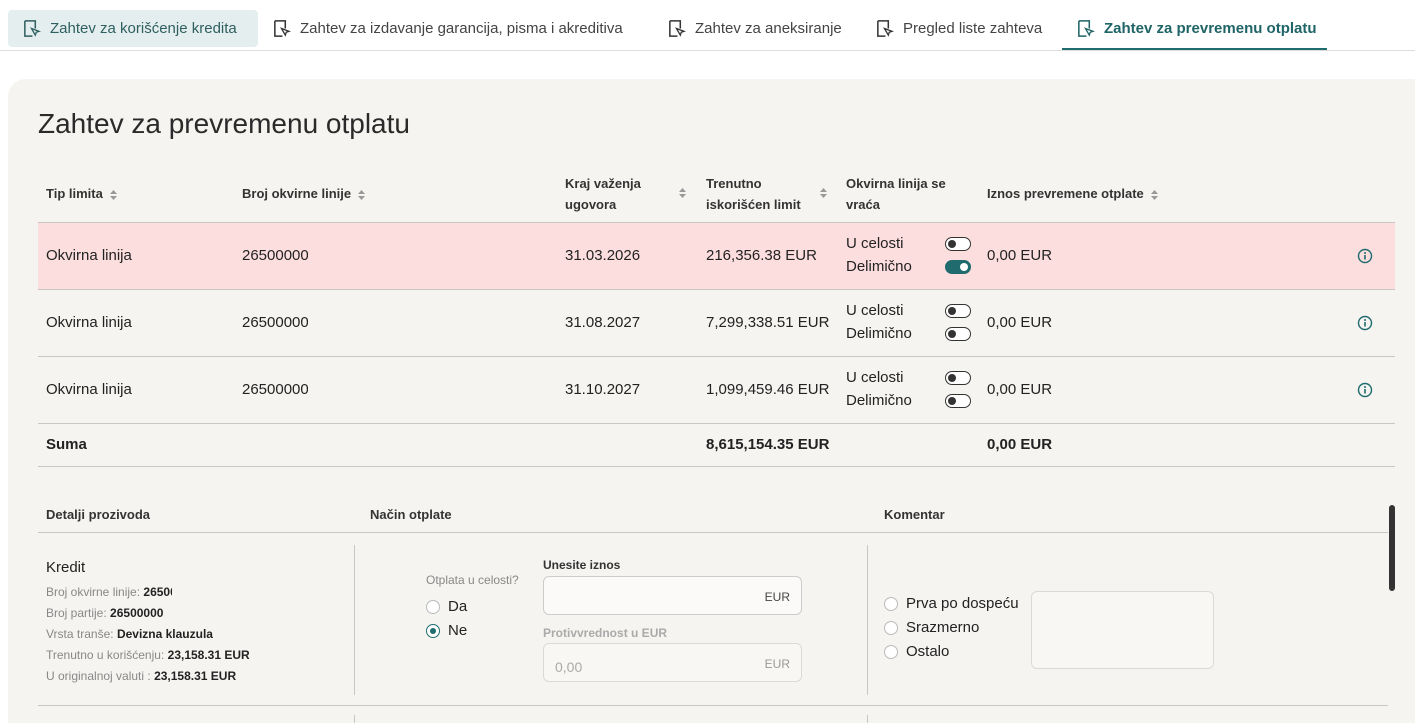  I want to click on tab: Zahtev za prevremenu otplatu, so click(1194, 28).